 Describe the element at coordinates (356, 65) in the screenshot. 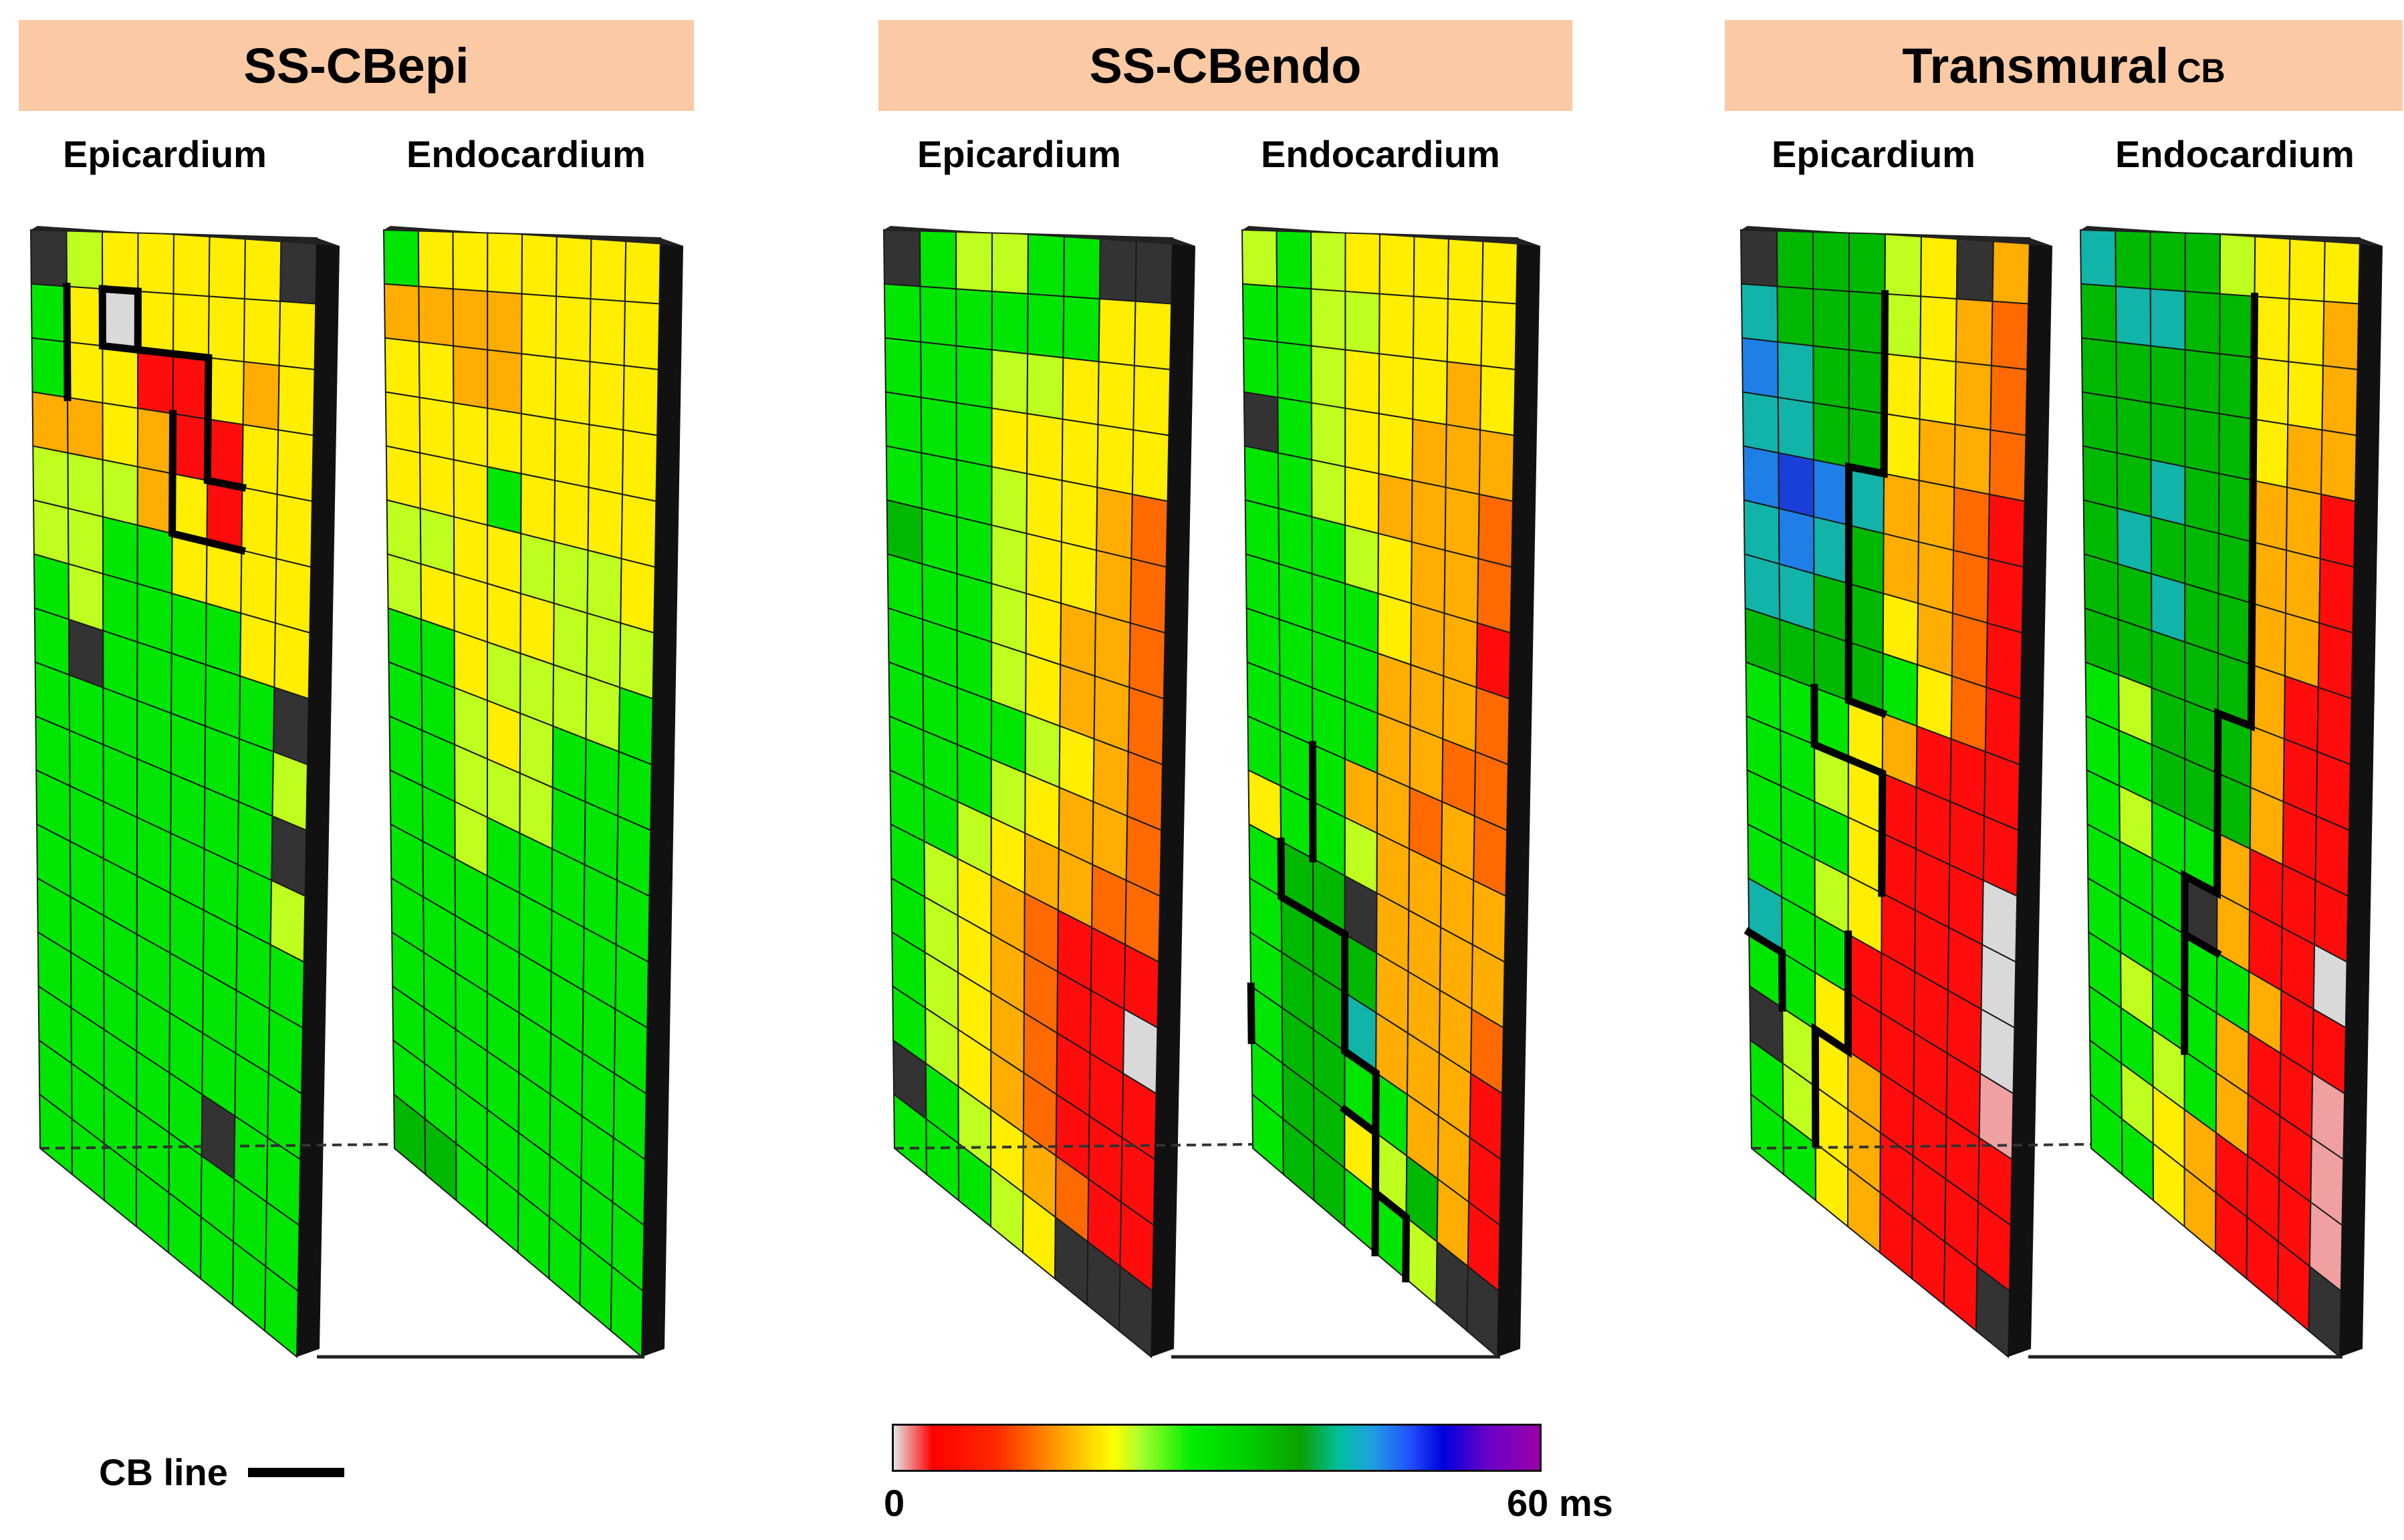

I see `panel-title: SS-CBepi` at that location.